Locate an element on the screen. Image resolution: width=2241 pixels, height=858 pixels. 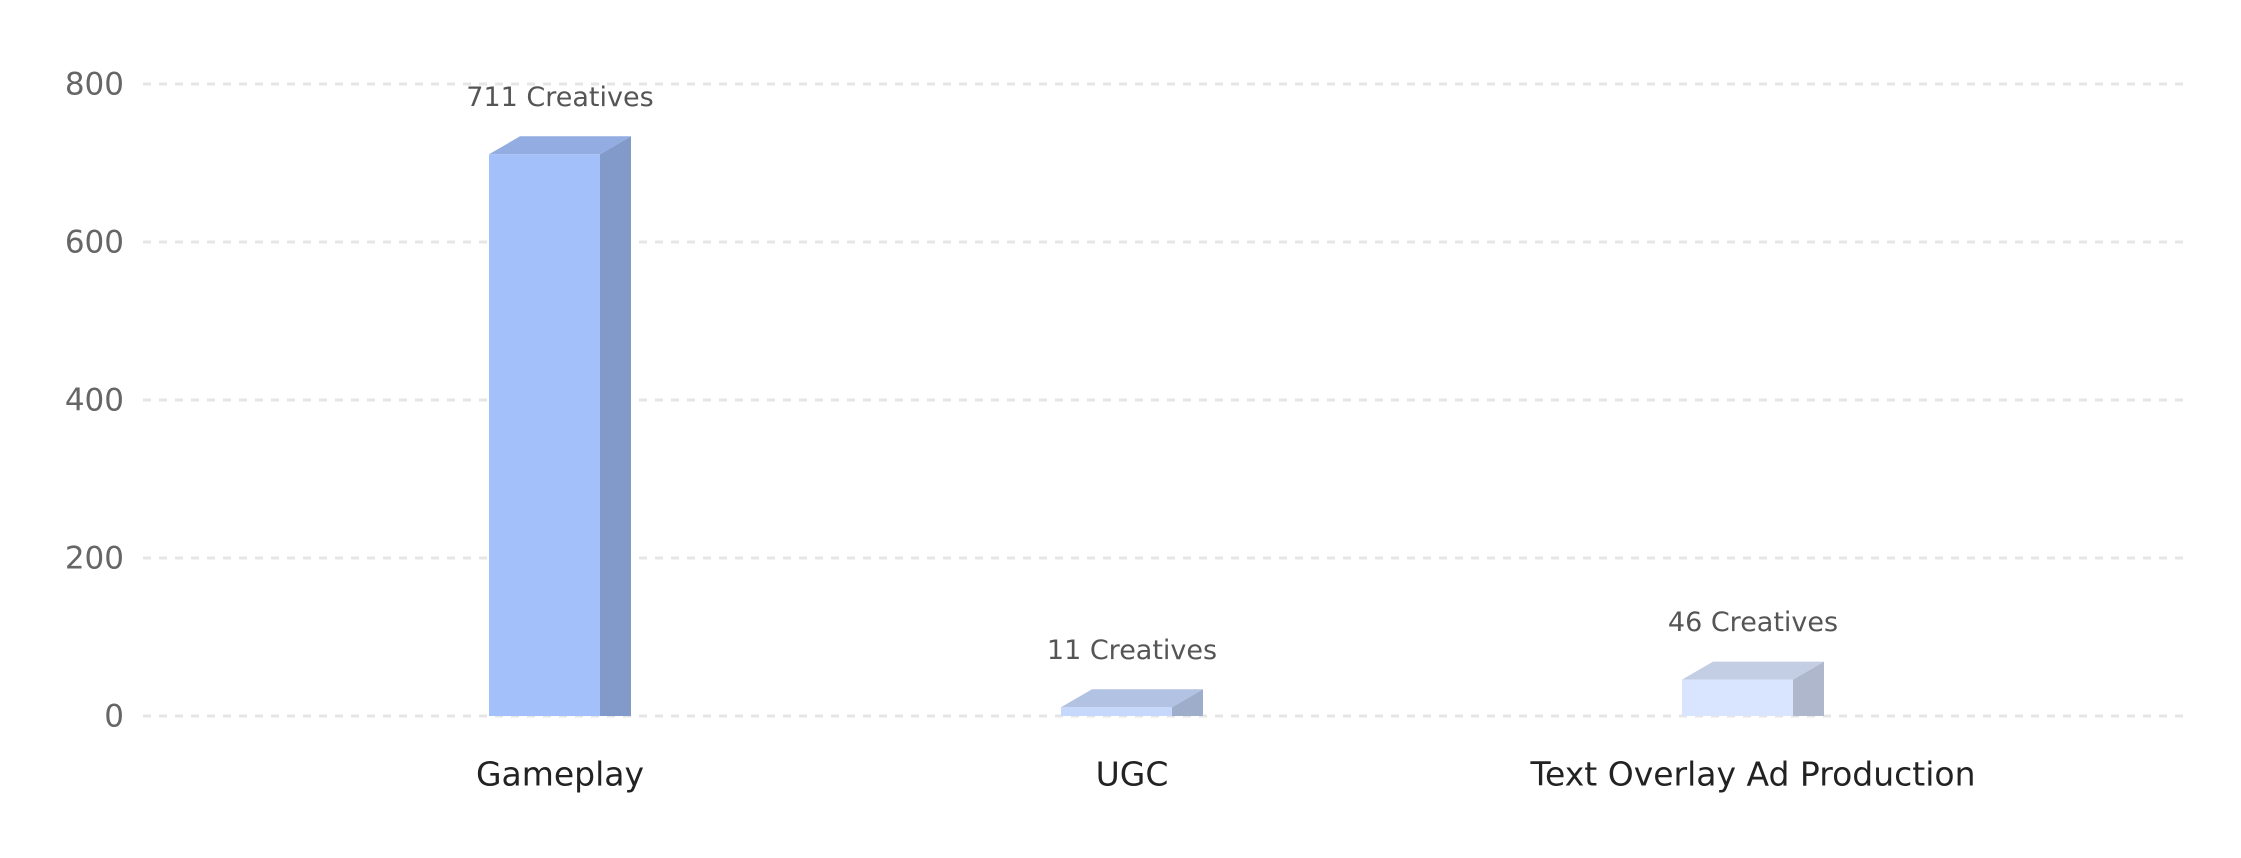
y-tick-label: 200 is located at coordinates (94, 559).